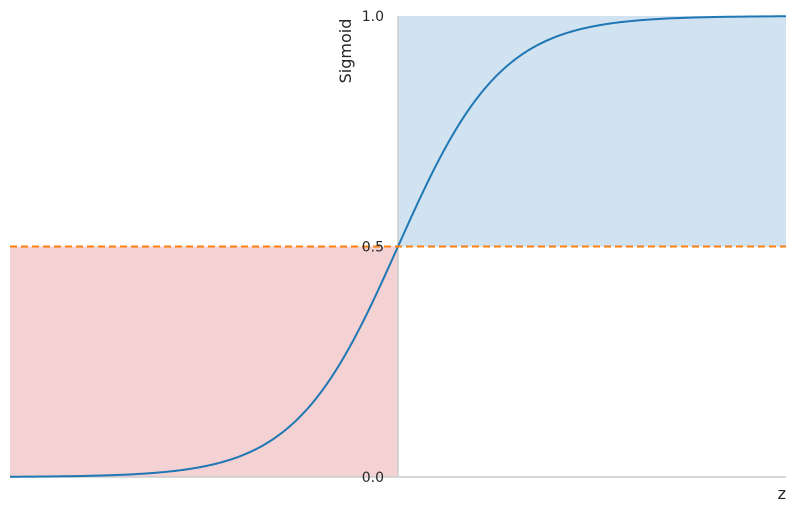 The height and width of the screenshot is (511, 794). Describe the element at coordinates (782, 493) in the screenshot. I see `x-axis-label: z` at that location.